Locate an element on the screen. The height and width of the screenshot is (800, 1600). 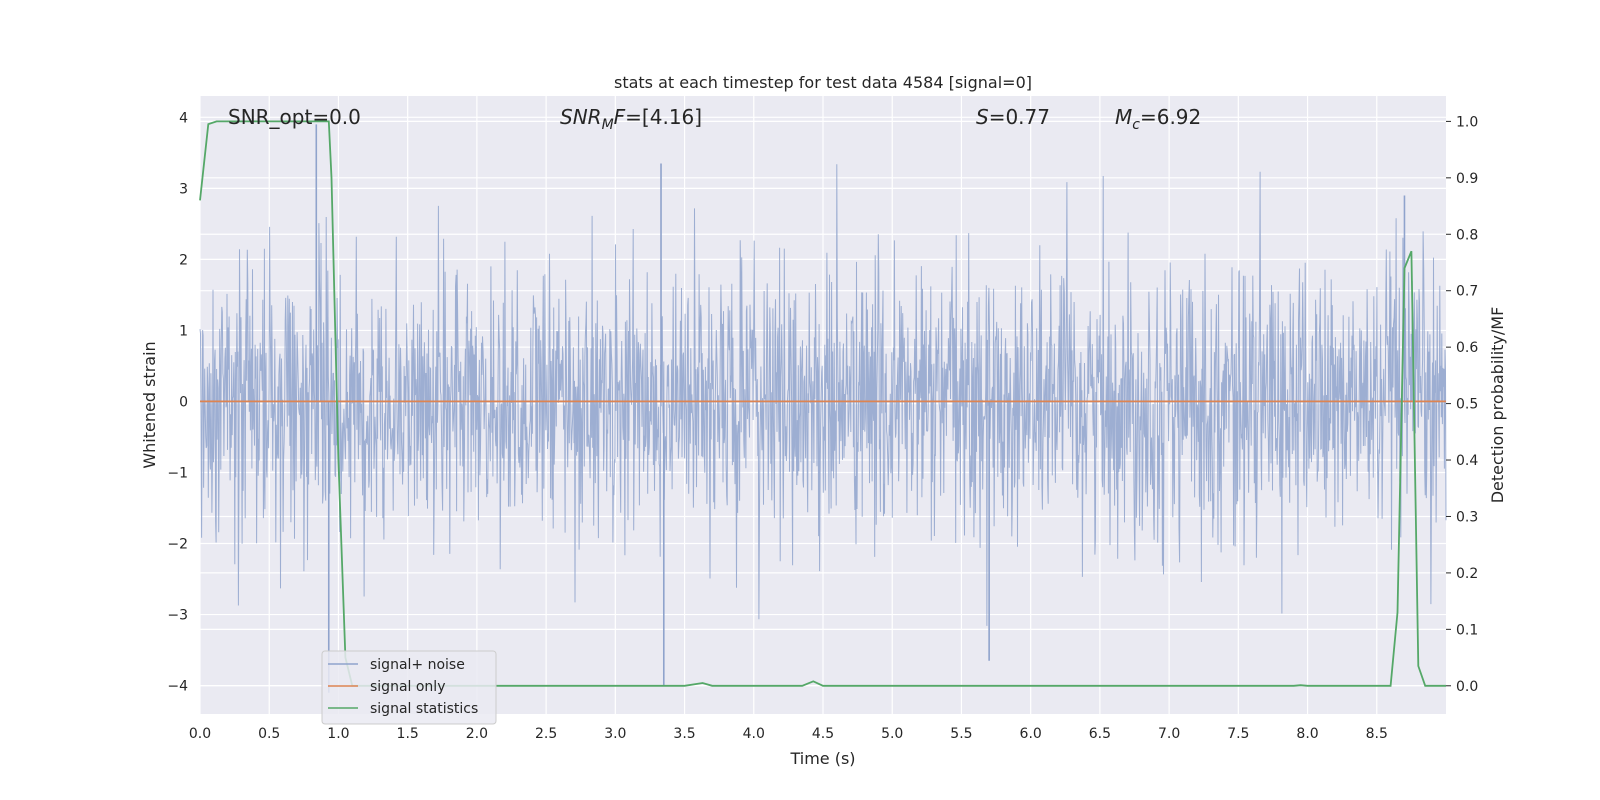
x-tick-label: 0.0 is located at coordinates (200, 734).